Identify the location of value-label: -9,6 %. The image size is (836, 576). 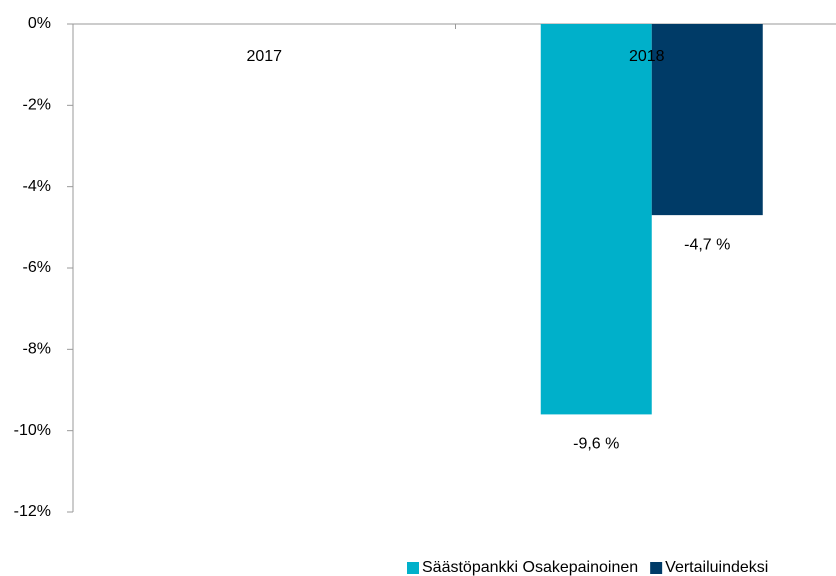
(596, 444).